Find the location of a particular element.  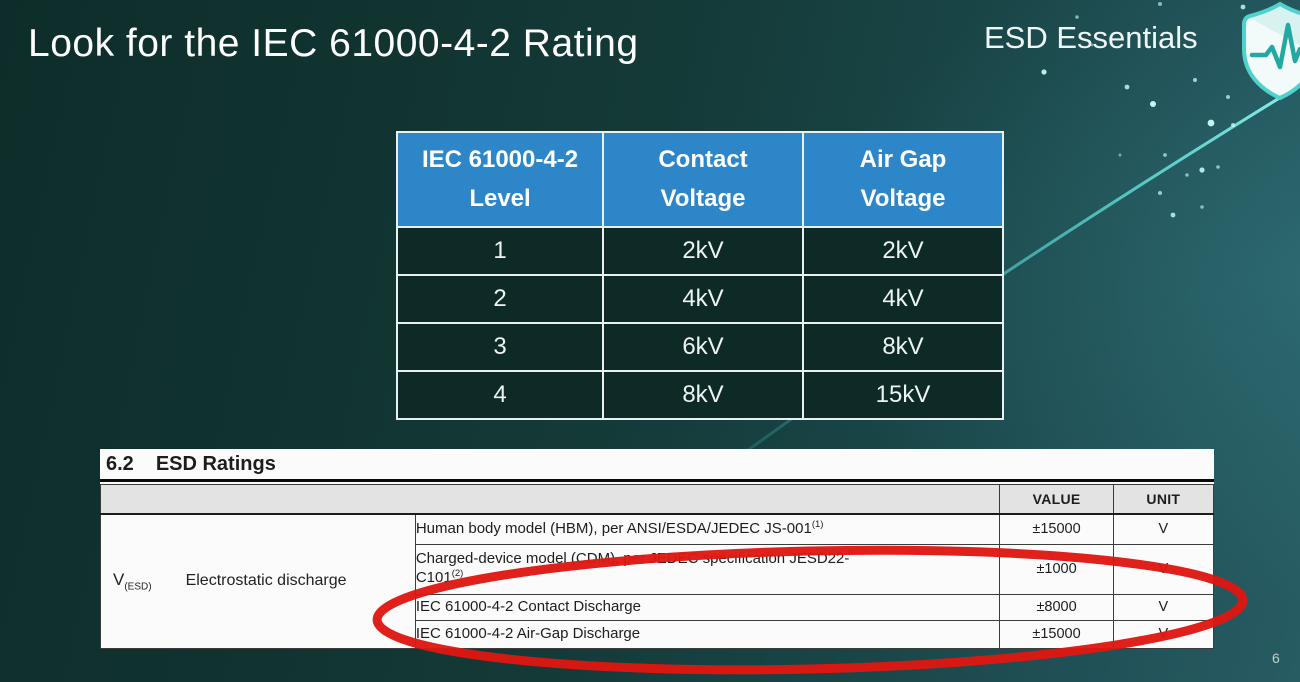

ratings-header-value: VALUE is located at coordinates (1056, 499).